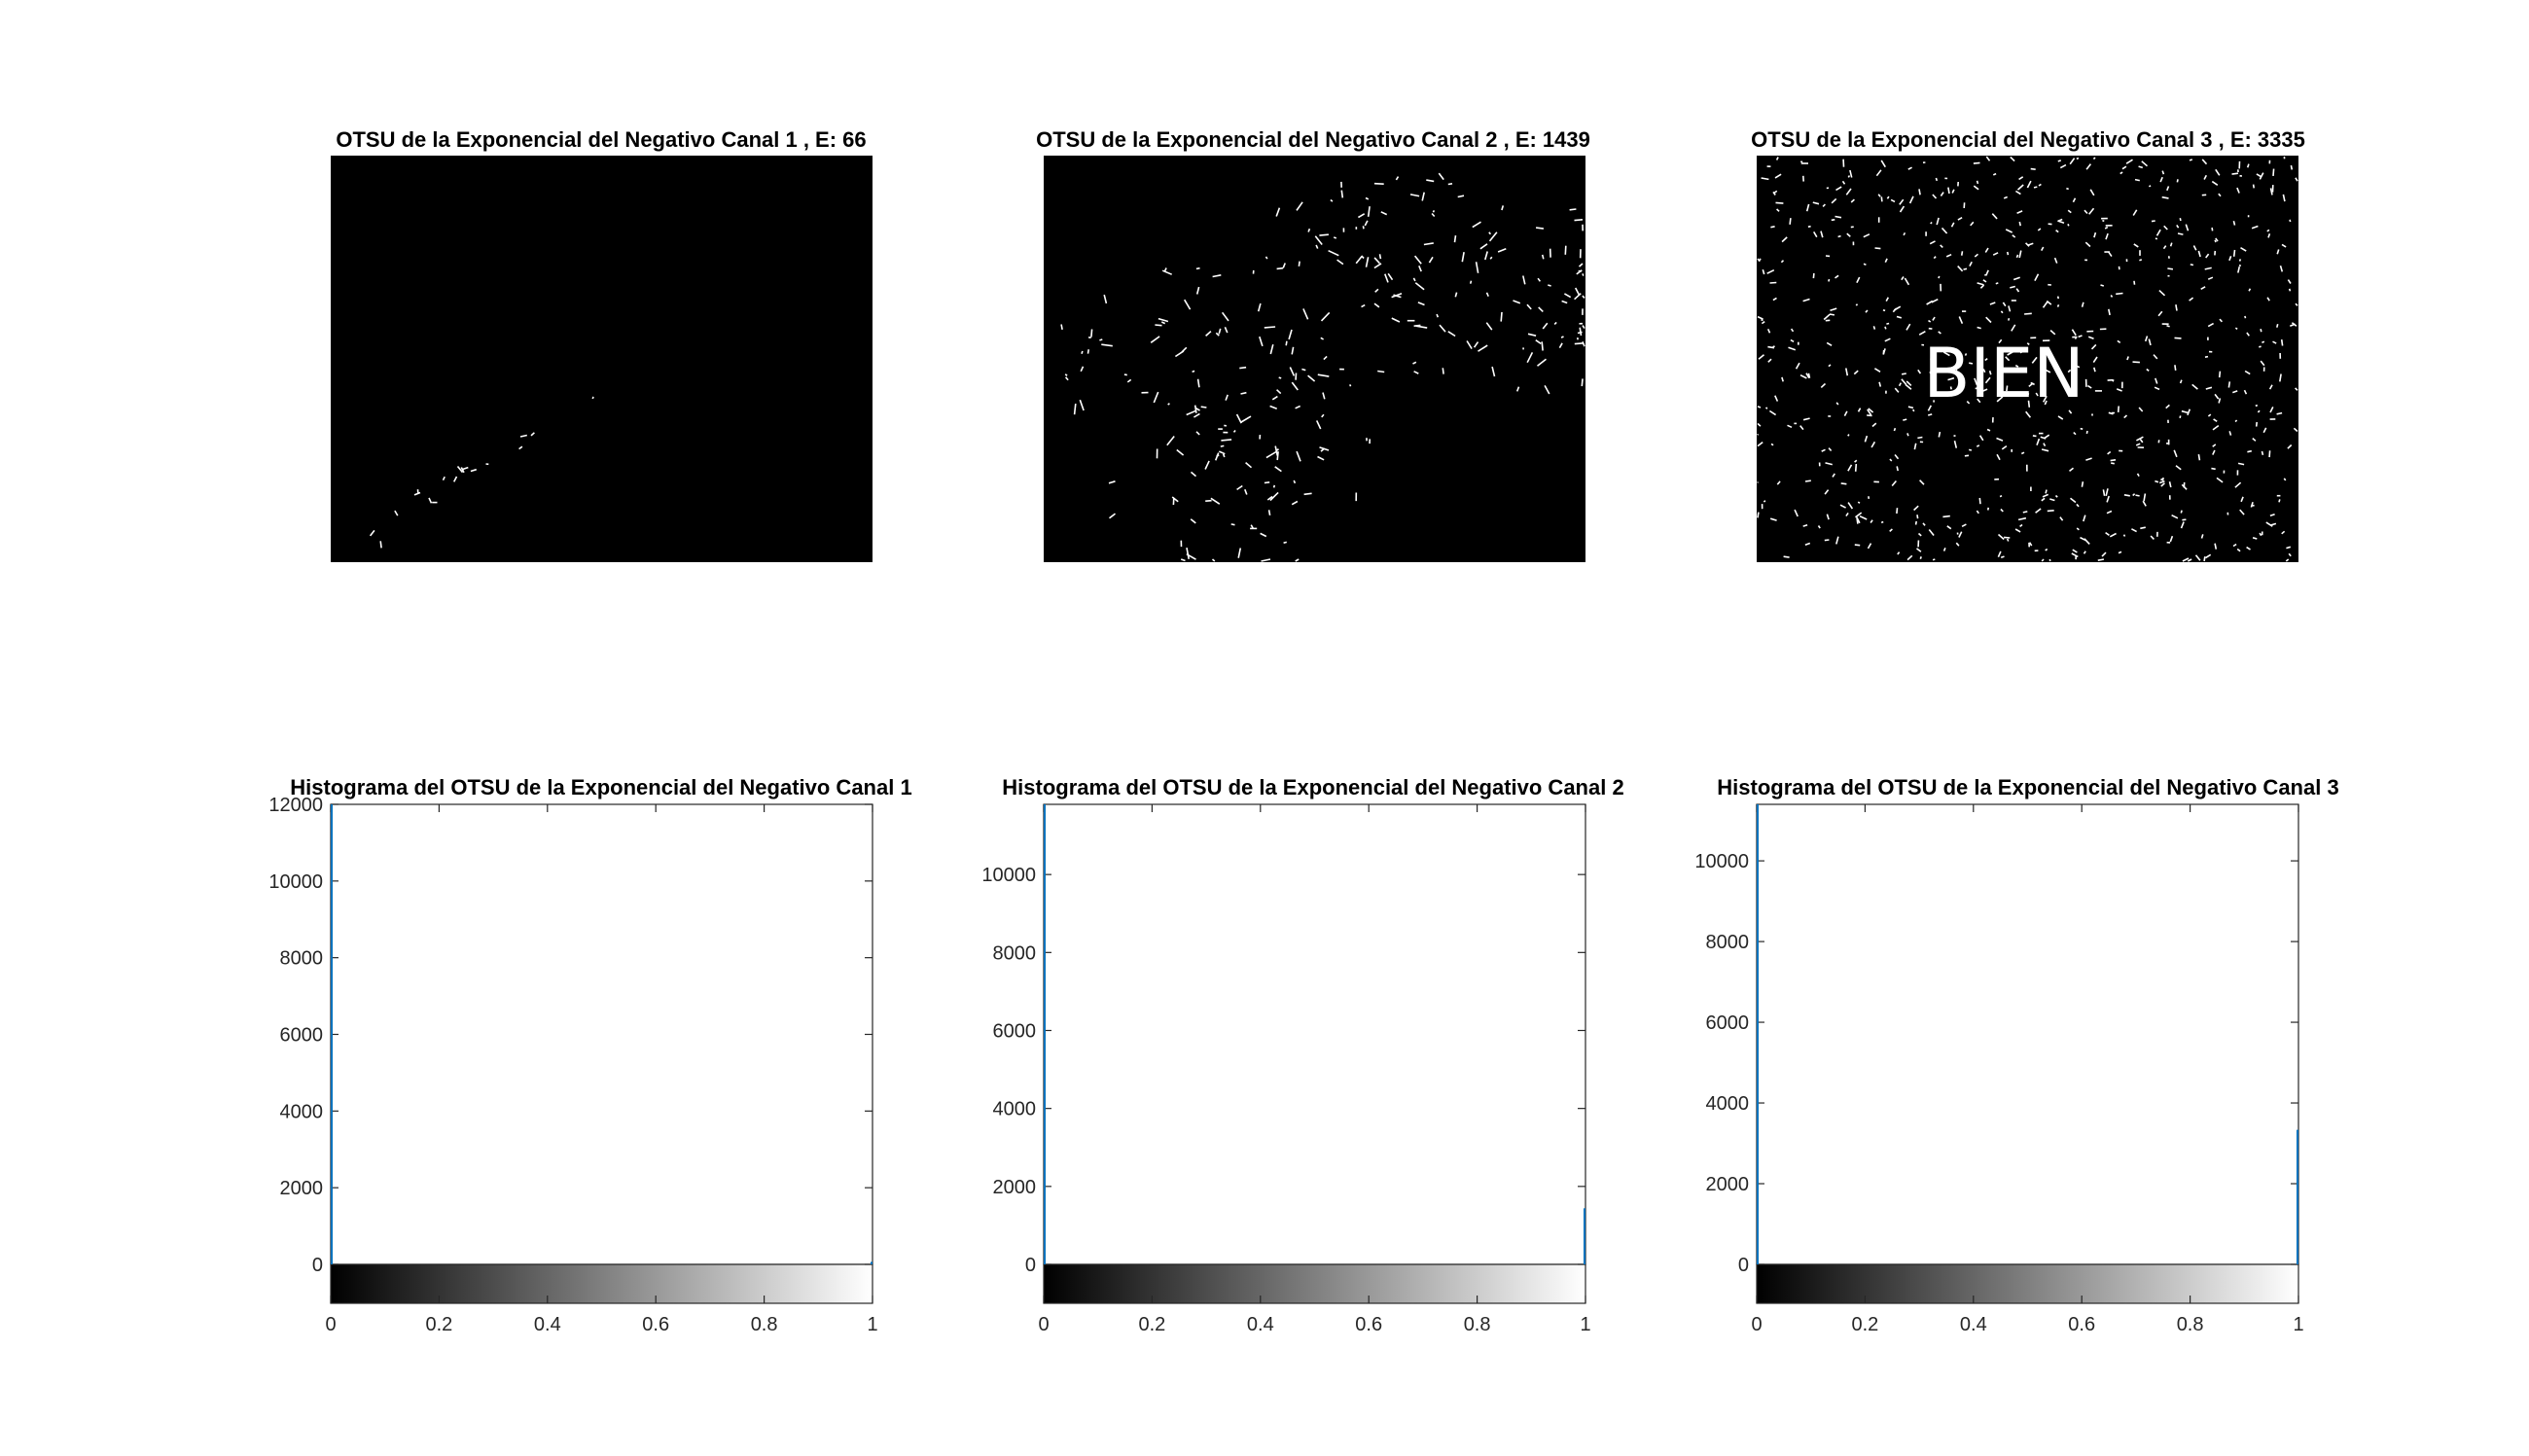 The image size is (2529, 1456). What do you see at coordinates (1286, 1069) in the screenshot?
I see `histogram-axes-2: 0 2000 4000 6000 8000 10000 0 0.2 0.4 0.6 0.8 1` at bounding box center [1286, 1069].